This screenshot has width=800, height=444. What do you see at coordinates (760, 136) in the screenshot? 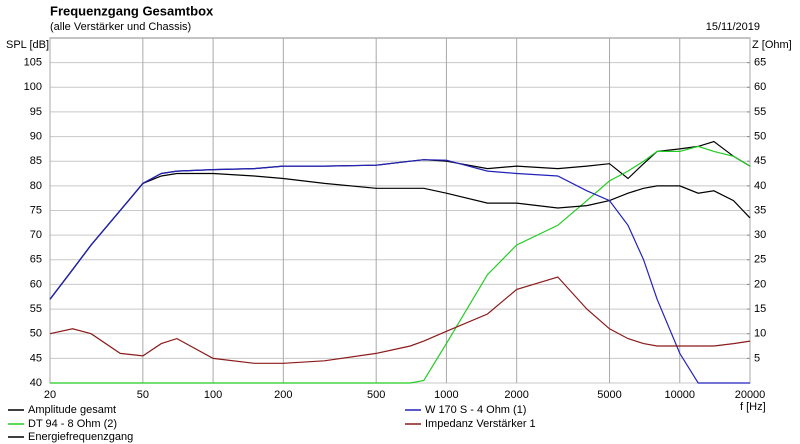
I see `y2-tick-label: 50` at bounding box center [760, 136].